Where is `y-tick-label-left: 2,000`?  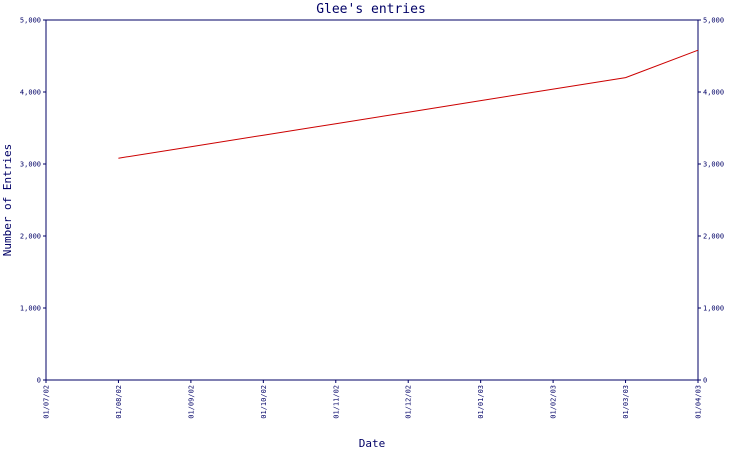
y-tick-label-left: 2,000 is located at coordinates (30, 237).